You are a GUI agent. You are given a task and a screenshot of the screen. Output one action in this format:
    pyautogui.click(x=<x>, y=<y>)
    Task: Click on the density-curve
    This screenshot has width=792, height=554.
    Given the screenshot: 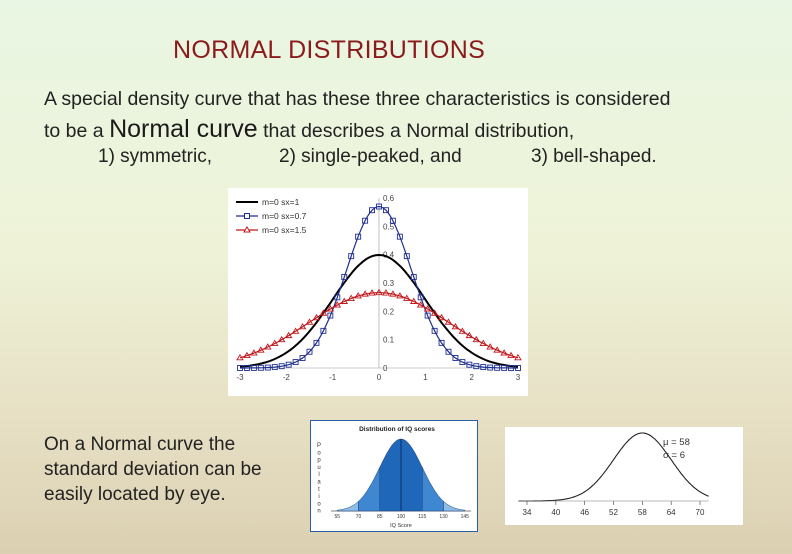 What is the action you would take?
    pyautogui.click(x=613, y=467)
    